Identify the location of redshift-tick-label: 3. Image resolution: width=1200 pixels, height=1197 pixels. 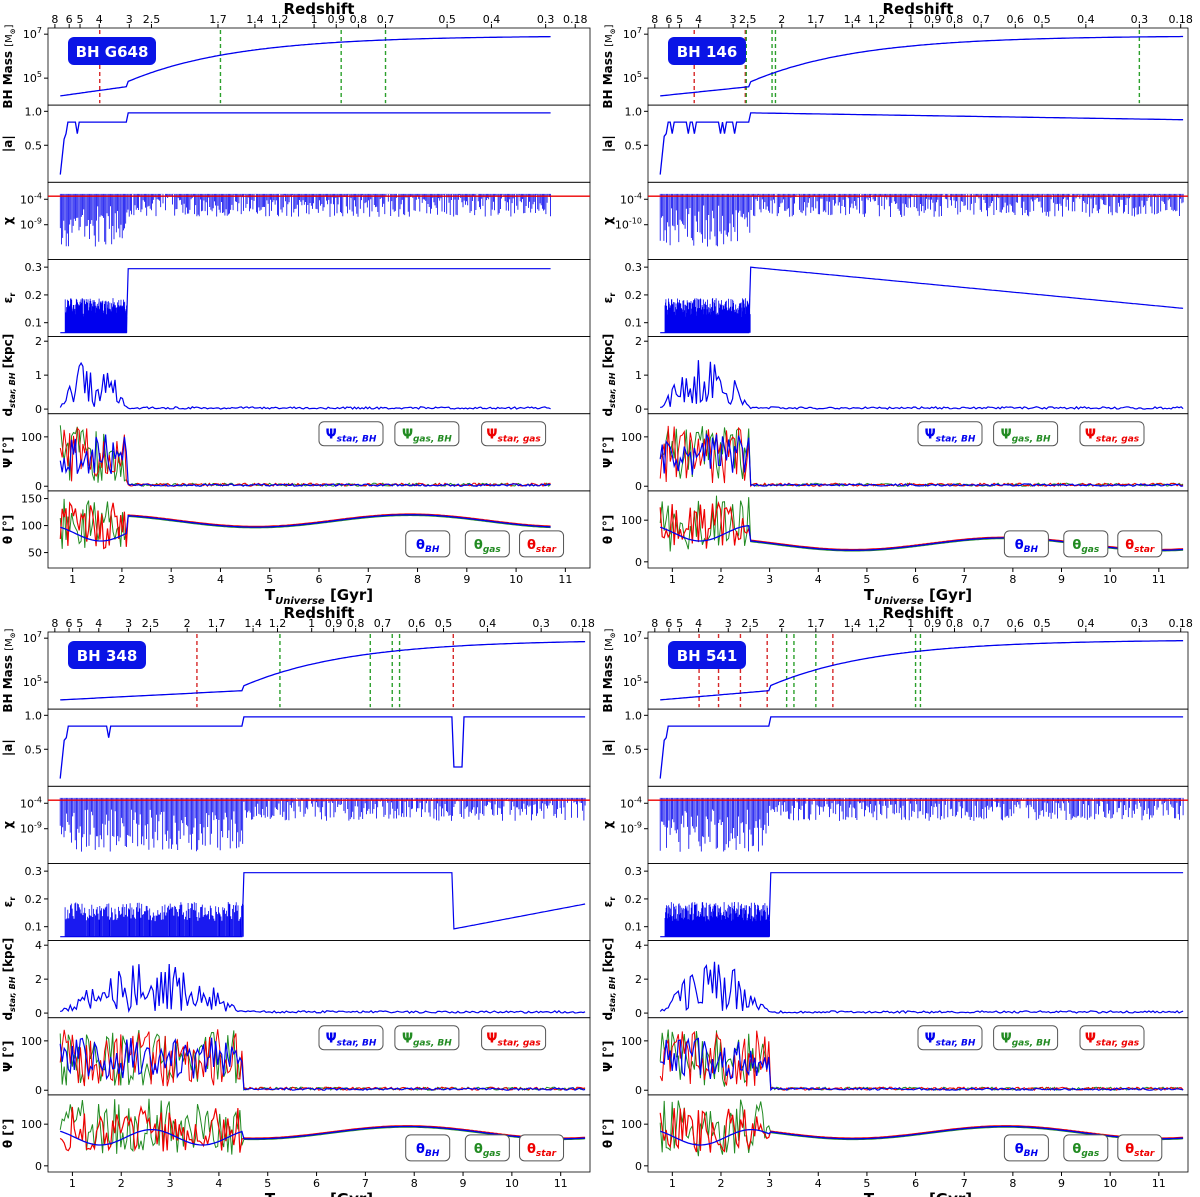
(733, 19).